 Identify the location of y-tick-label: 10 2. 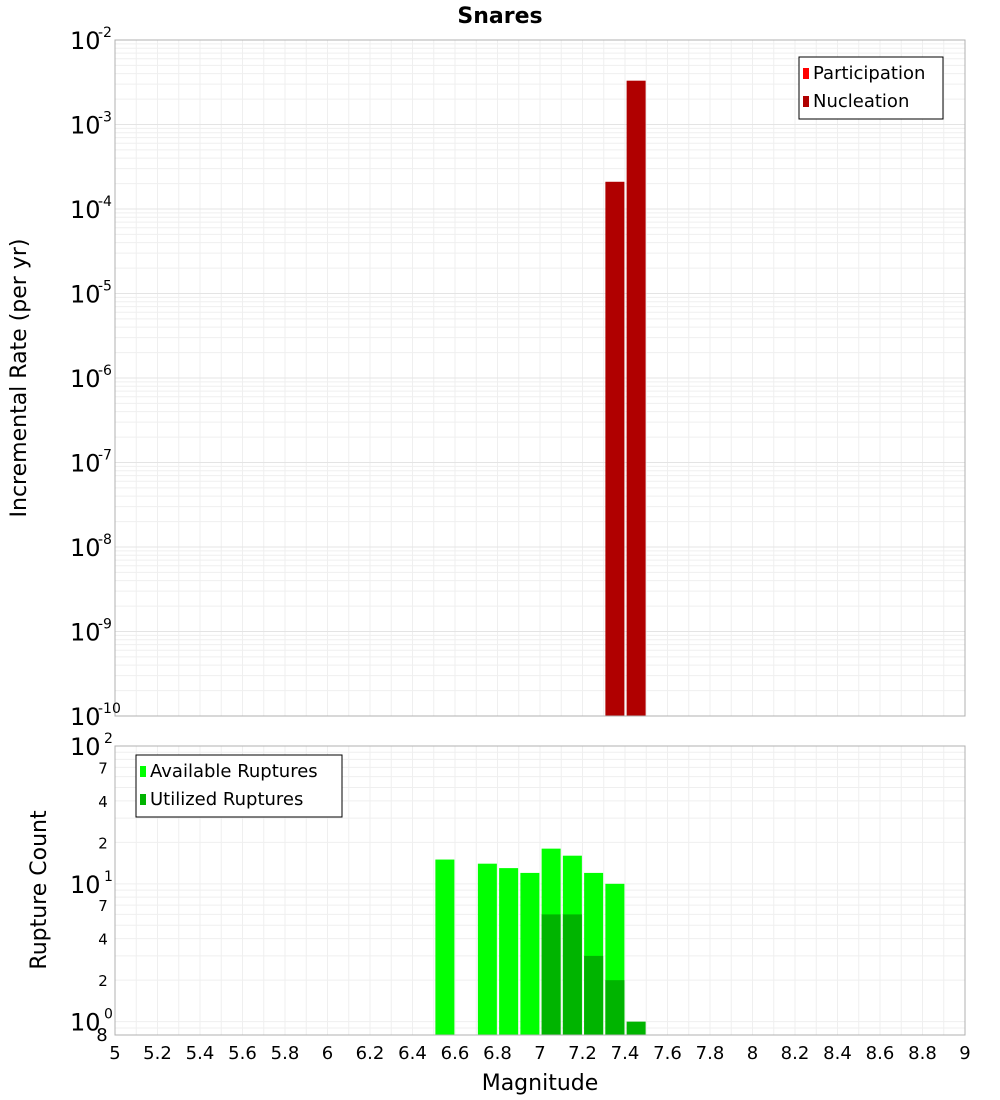
(91, 746).